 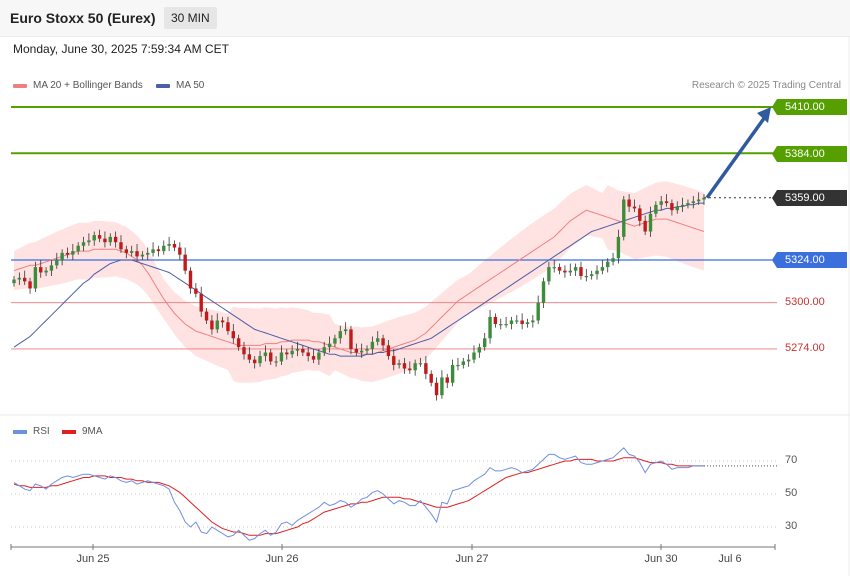 What do you see at coordinates (190, 85) in the screenshot?
I see `legend-ma50-label: MA 50` at bounding box center [190, 85].